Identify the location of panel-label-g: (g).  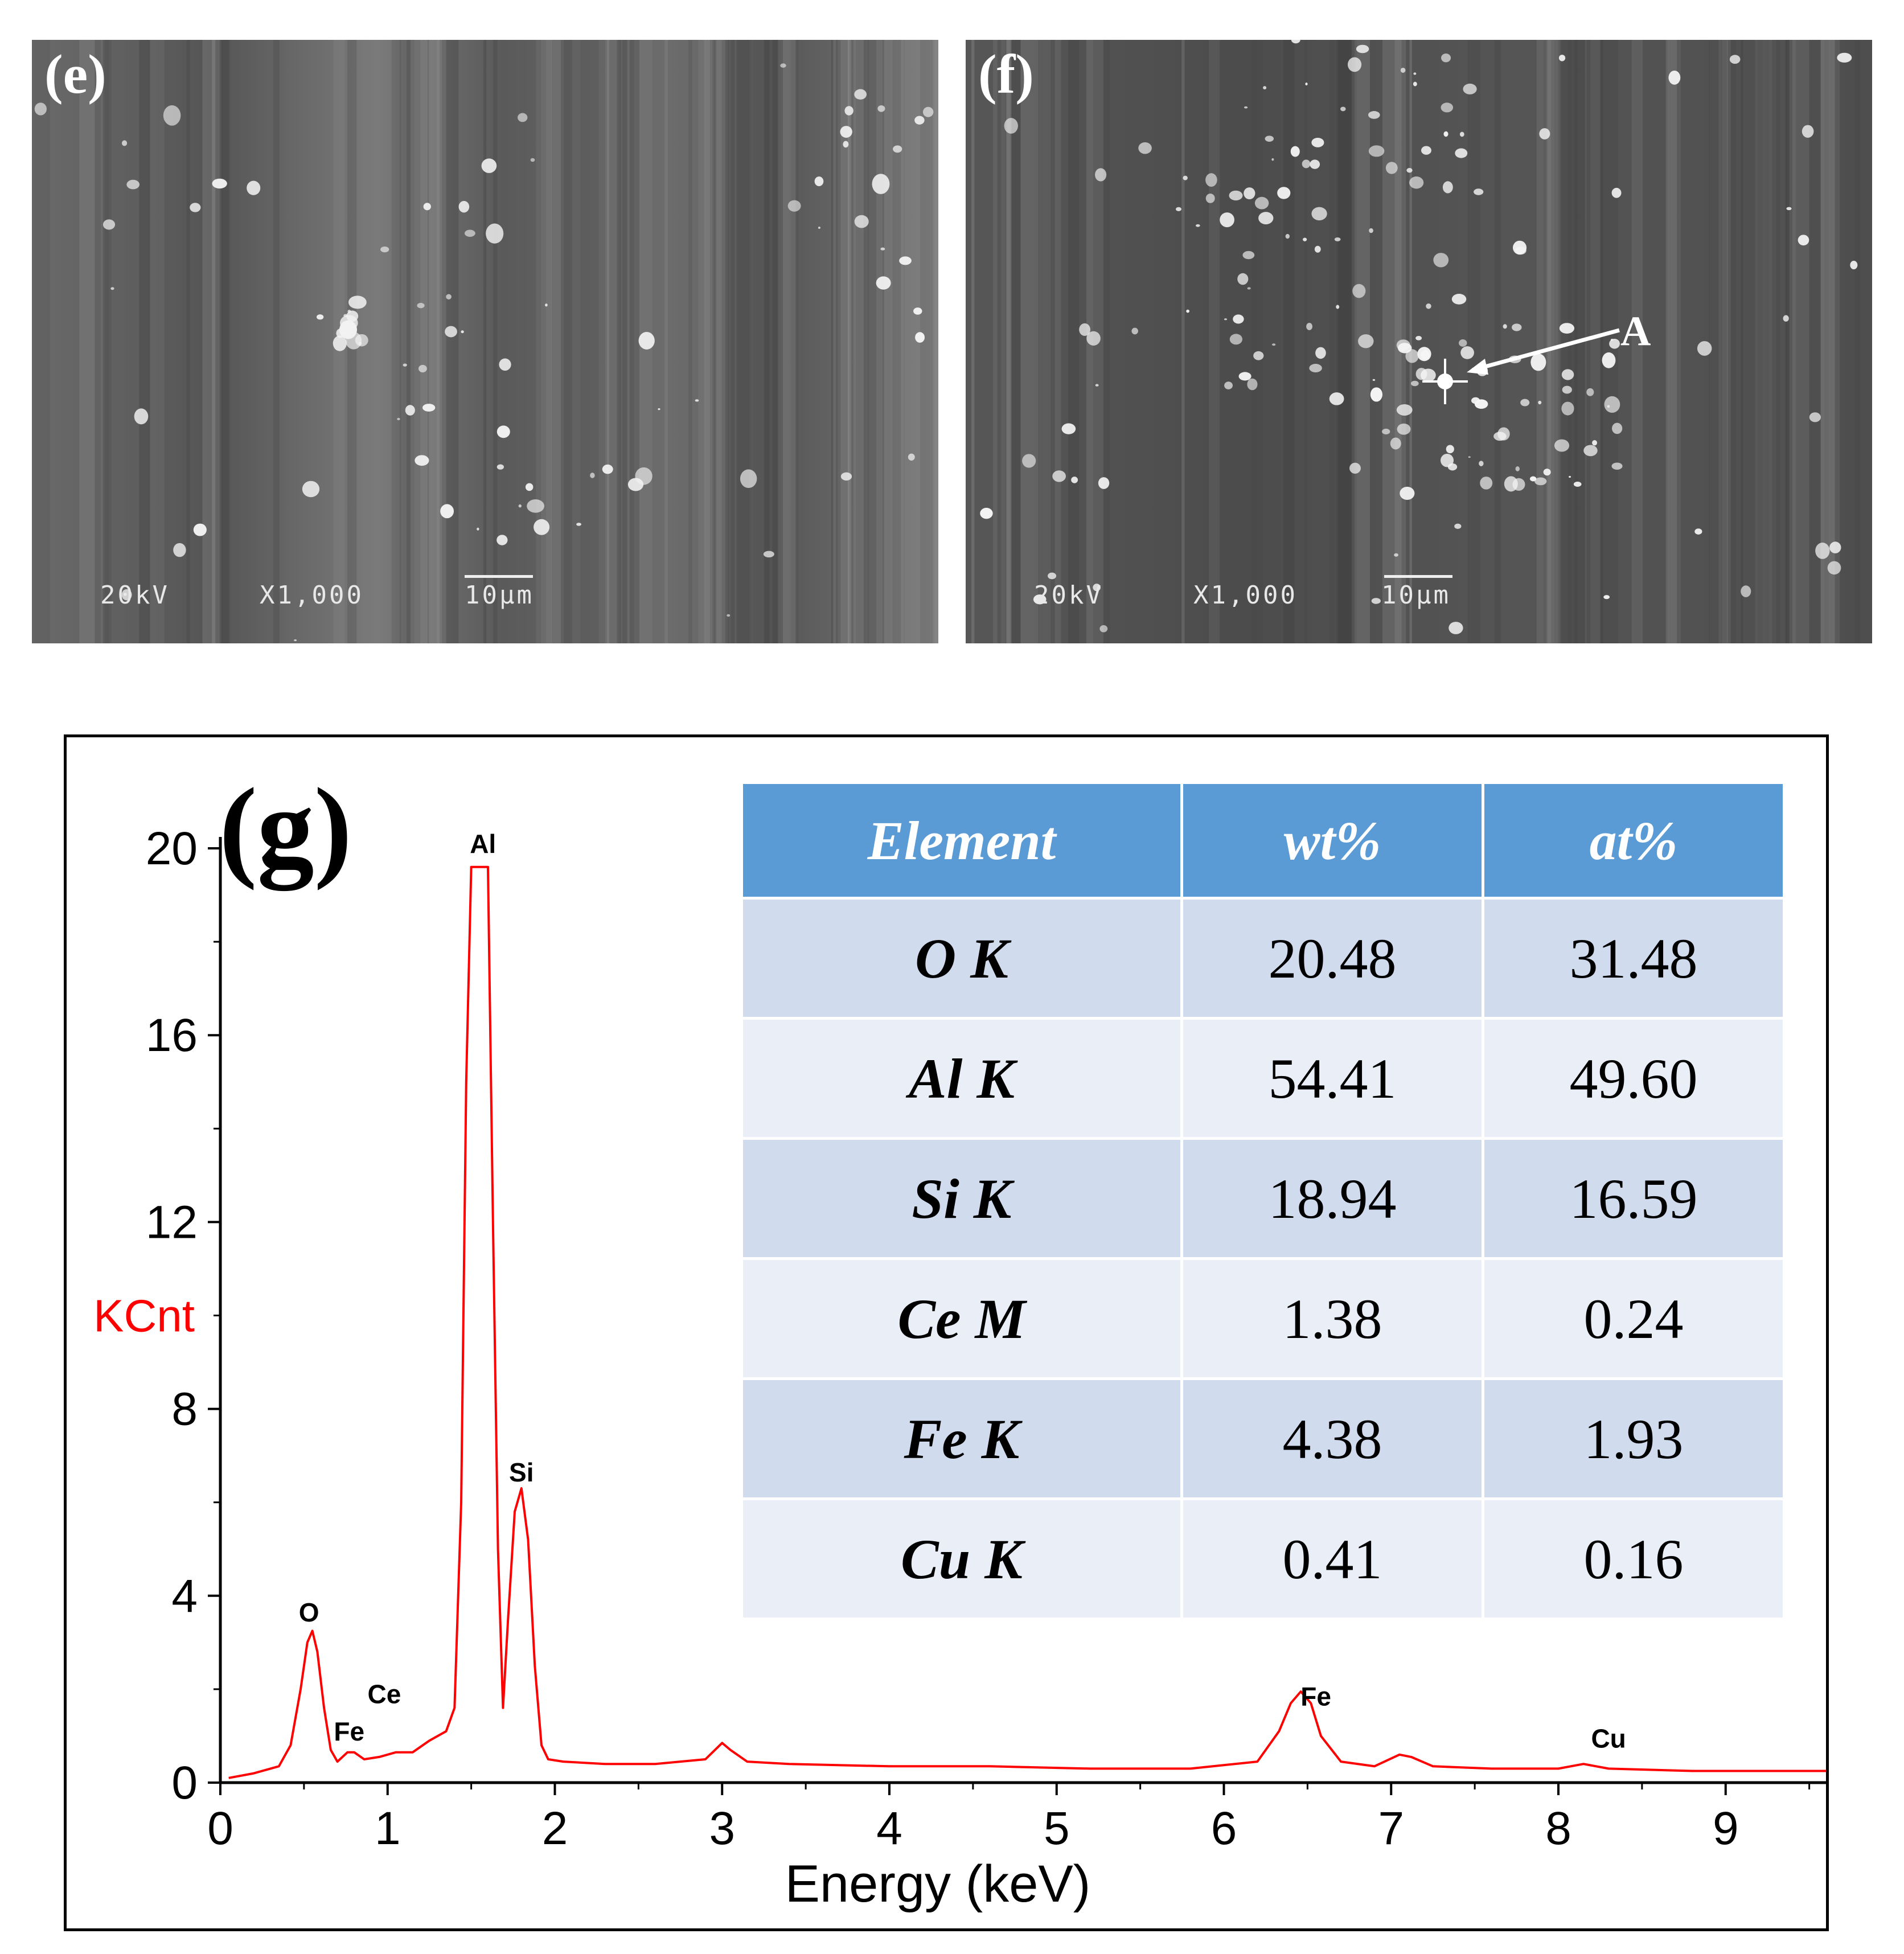
(285, 828).